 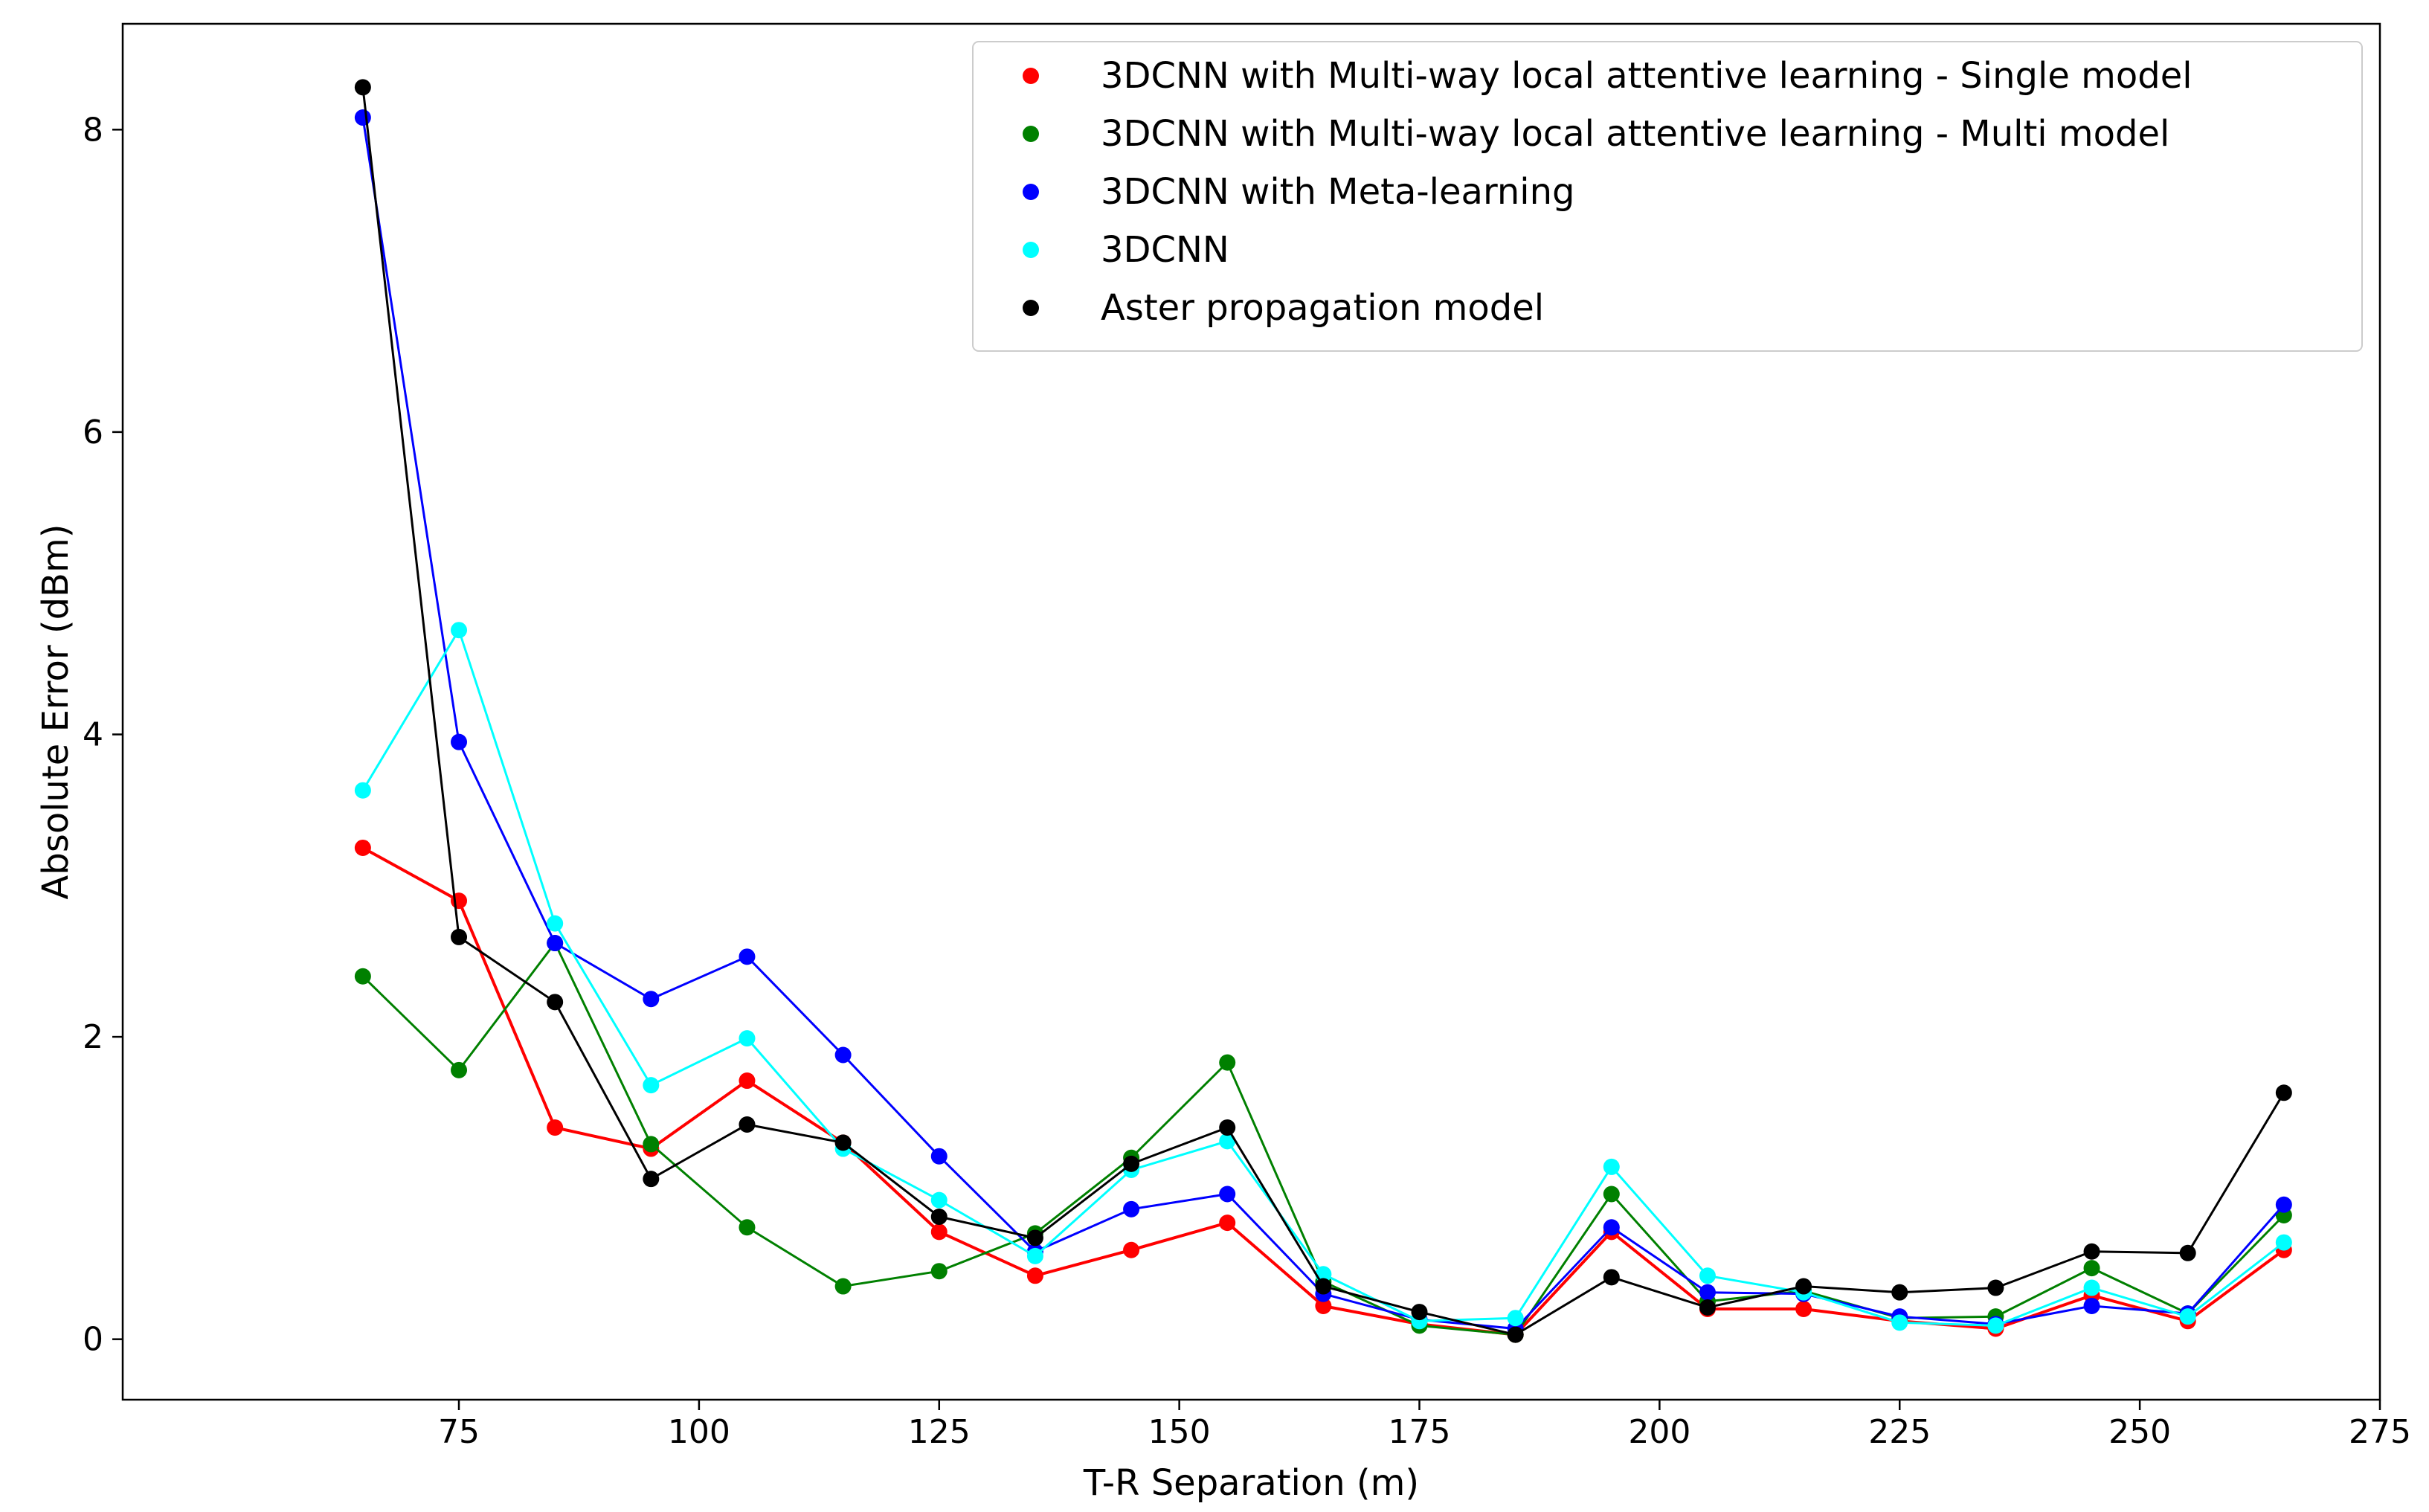 What do you see at coordinates (699, 1432) in the screenshot?
I see `x-tick-label: 100` at bounding box center [699, 1432].